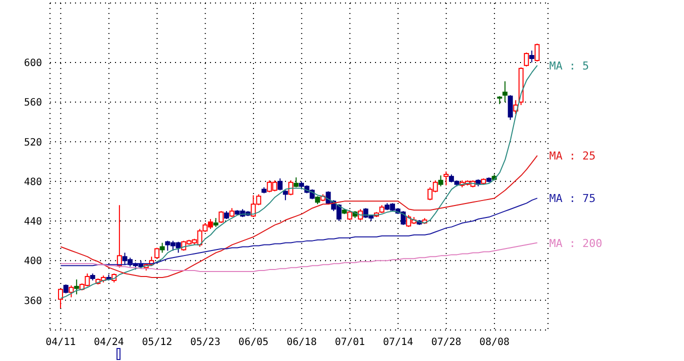 The height and width of the screenshot is (361, 684). Describe the element at coordinates (253, 342) in the screenshot. I see `x-tick-label: 06/05` at that location.